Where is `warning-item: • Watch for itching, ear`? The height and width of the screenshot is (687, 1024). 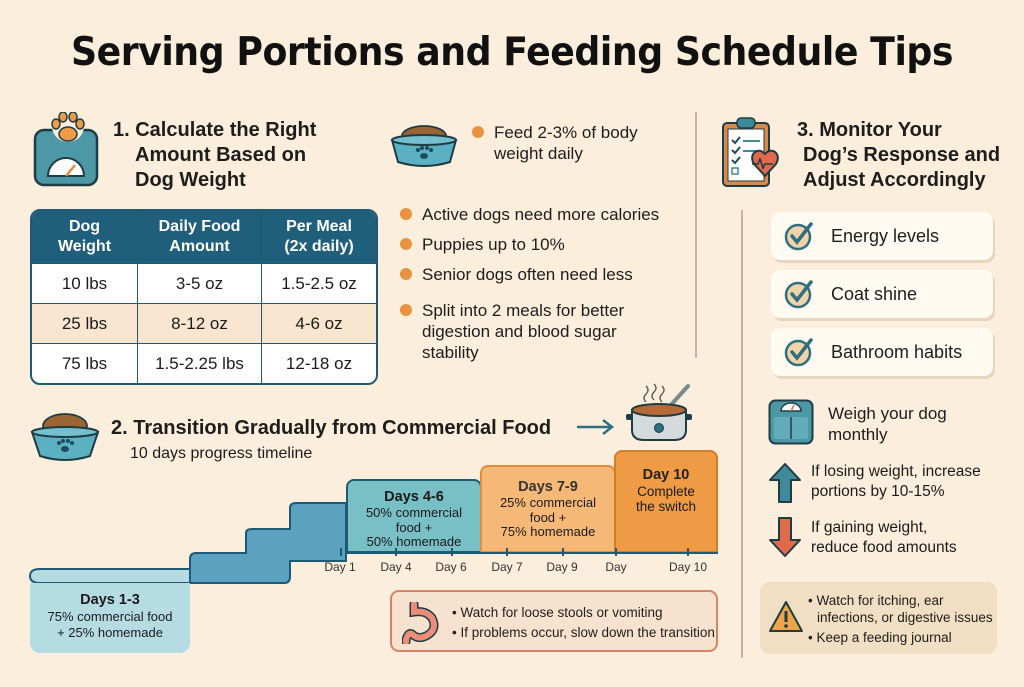 warning-item: • Watch for itching, ear is located at coordinates (876, 600).